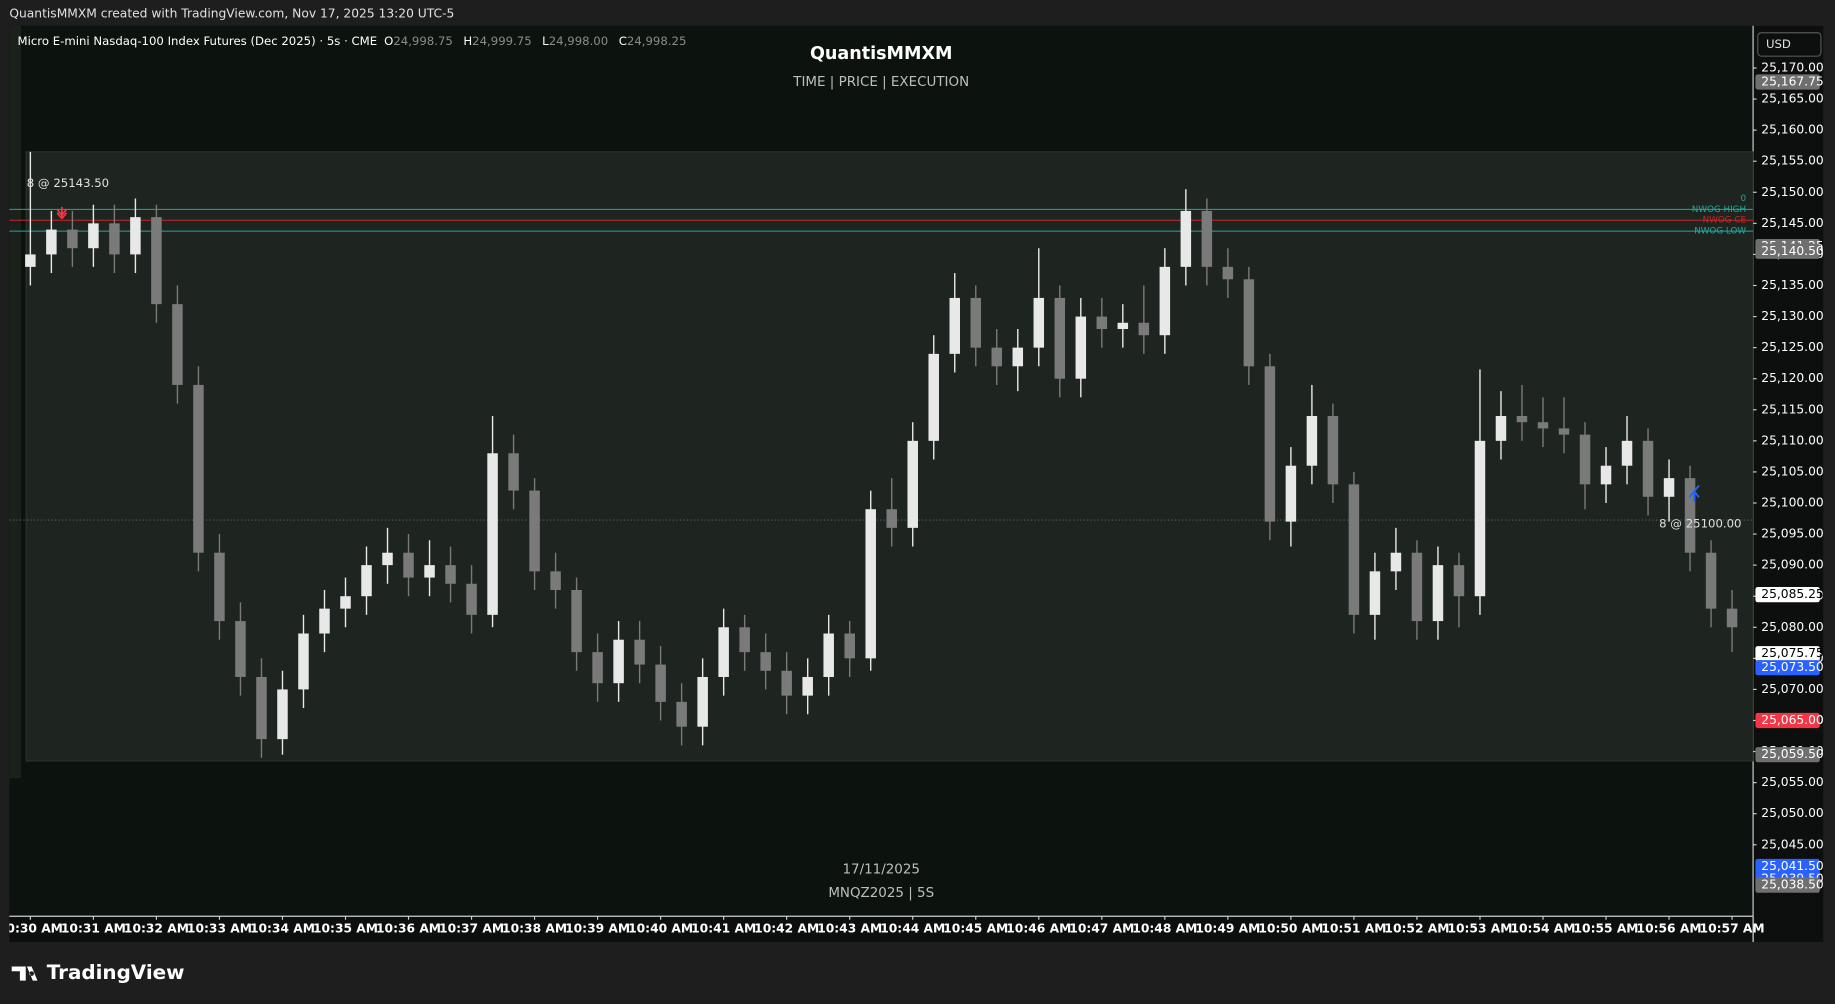  I want to click on price-axis, so click(1788, 483).